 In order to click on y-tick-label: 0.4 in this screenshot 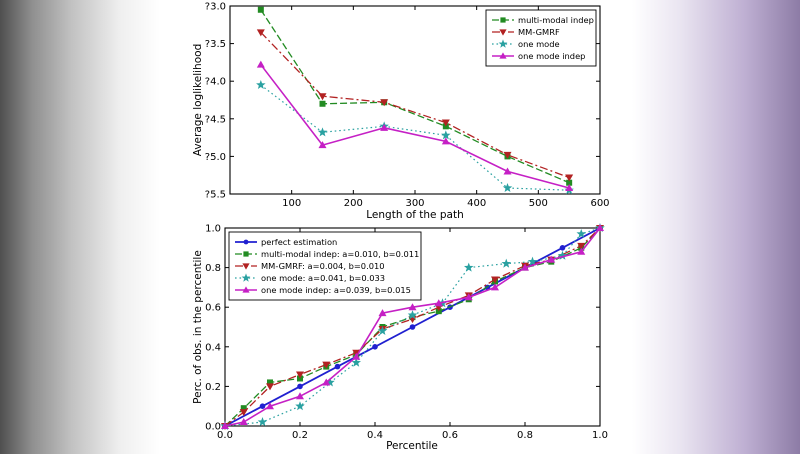, I will do `click(213, 347)`.